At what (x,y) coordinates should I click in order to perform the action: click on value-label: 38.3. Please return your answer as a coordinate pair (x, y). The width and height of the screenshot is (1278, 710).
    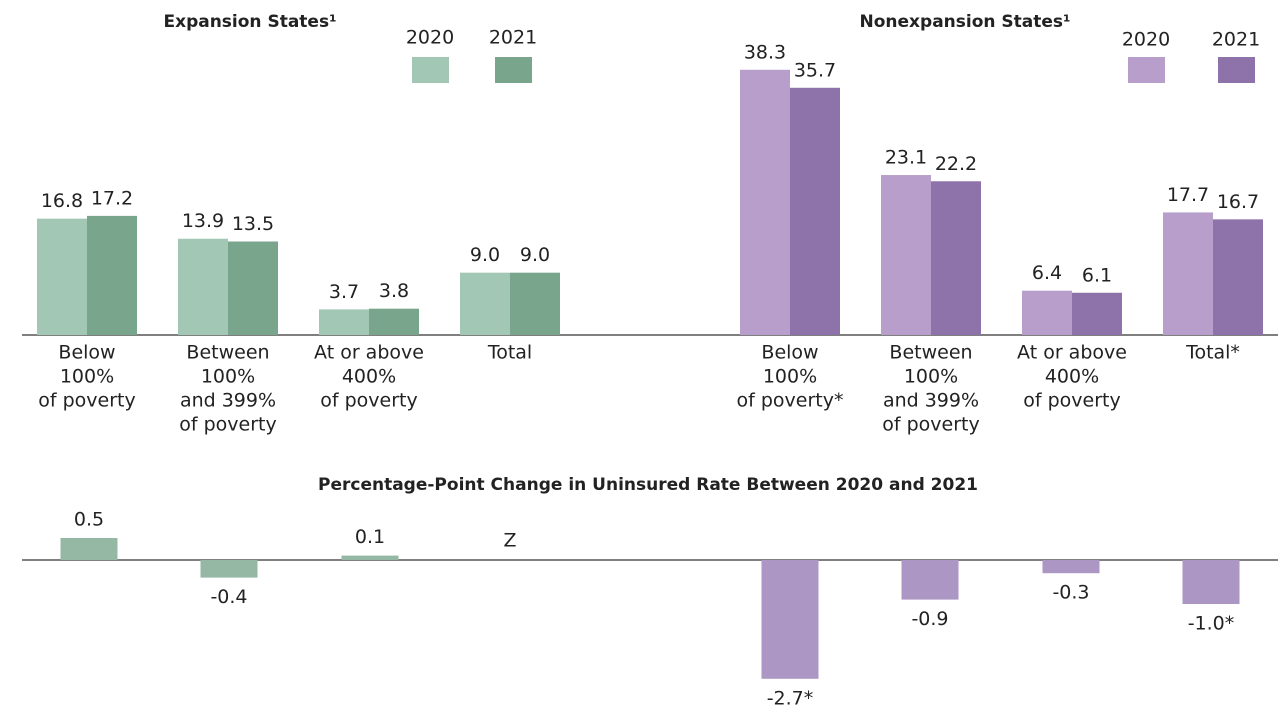
    Looking at the image, I should click on (765, 52).